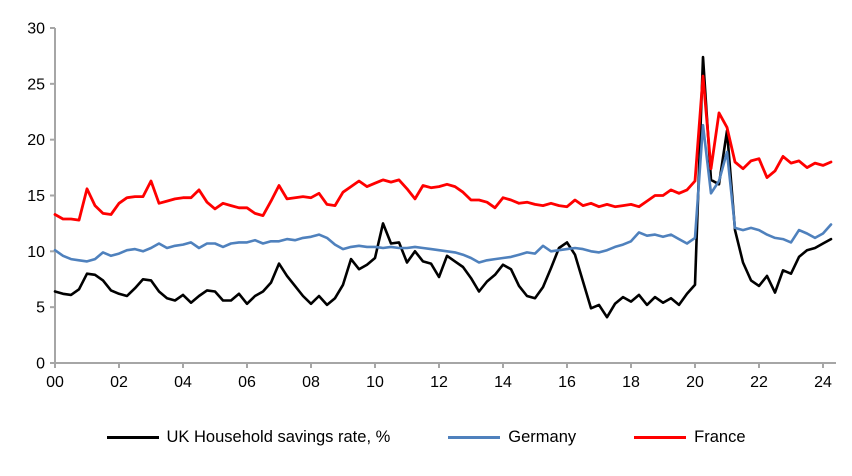  What do you see at coordinates (542, 437) in the screenshot?
I see `germany-legend-label: Germany` at bounding box center [542, 437].